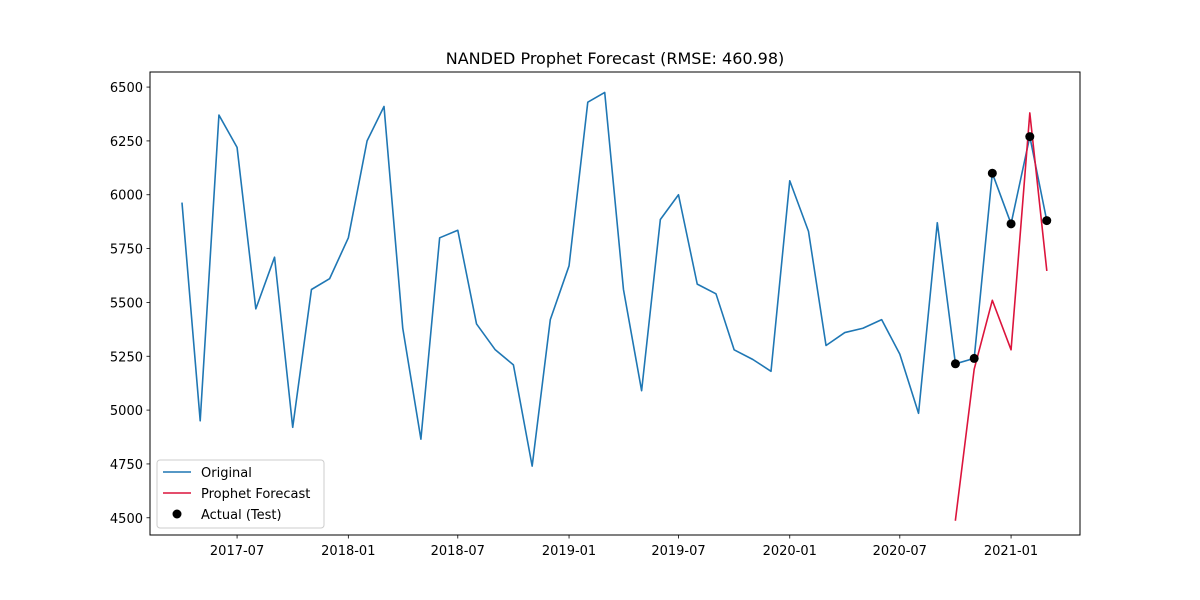  Describe the element at coordinates (790, 551) in the screenshot. I see `x-tick-label: 2020-01` at that location.